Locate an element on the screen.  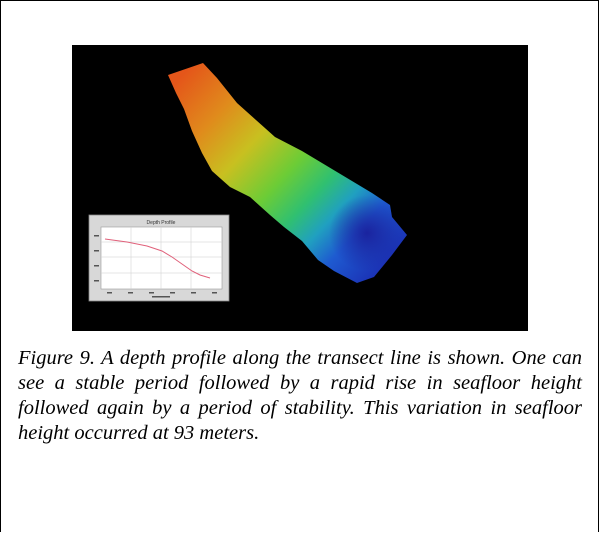
inset-chart-title: Depth Profile is located at coordinates (161, 223).